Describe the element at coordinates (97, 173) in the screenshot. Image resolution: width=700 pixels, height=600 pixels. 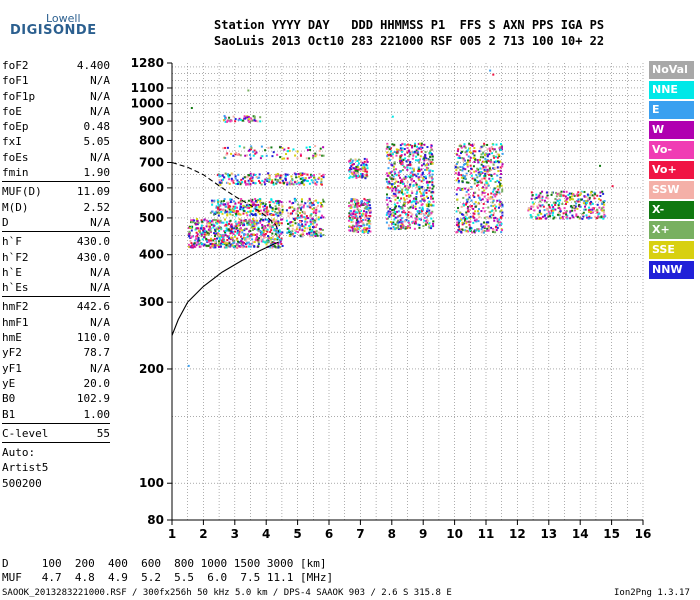
I see `param-value: 1.90` at that location.